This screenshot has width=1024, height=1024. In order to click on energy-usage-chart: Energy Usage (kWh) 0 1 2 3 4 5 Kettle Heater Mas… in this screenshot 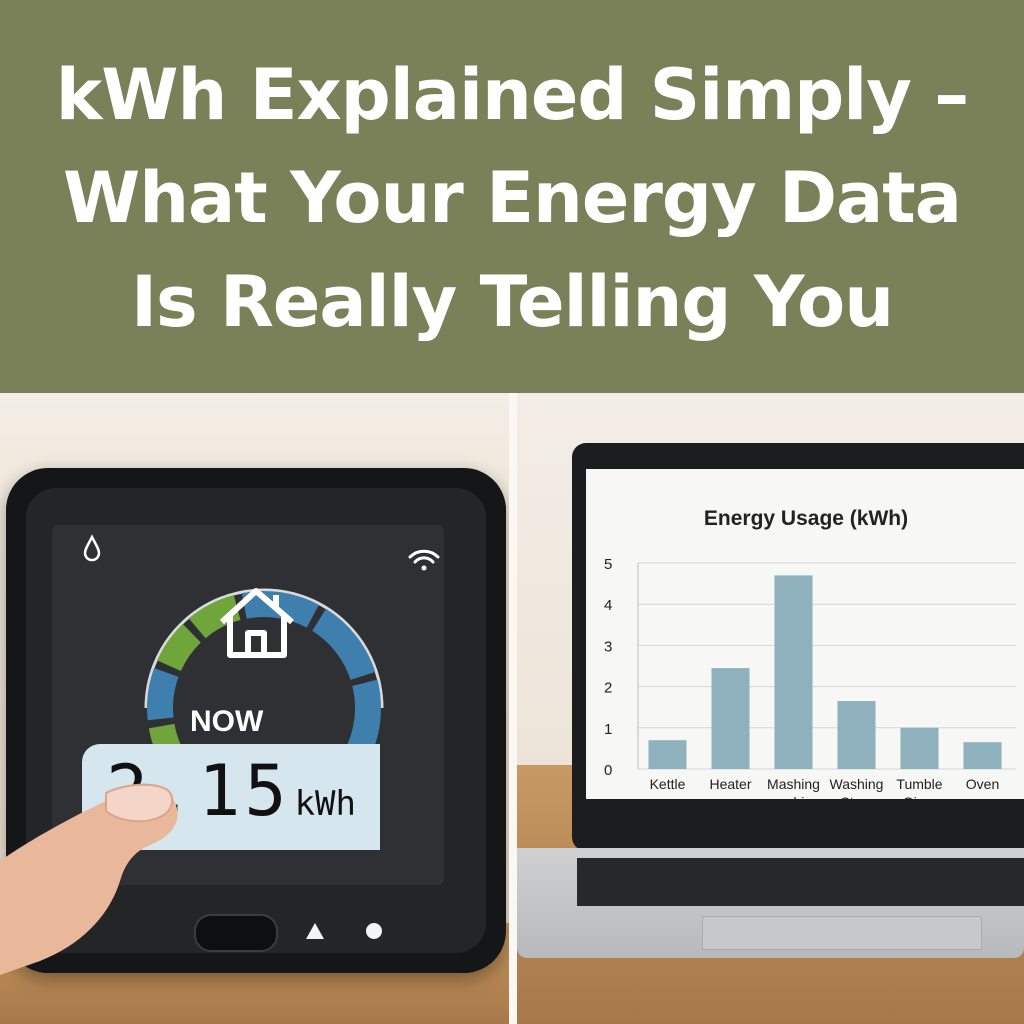, I will do `click(810, 658)`.